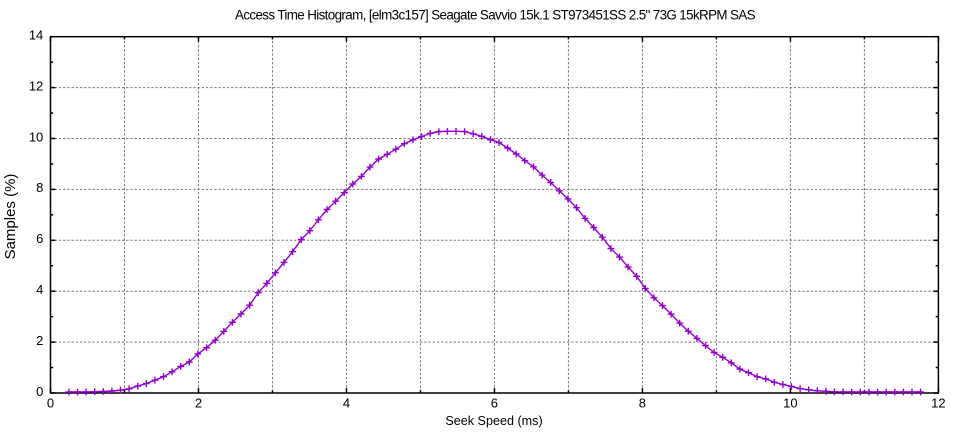 Image resolution: width=960 pixels, height=437 pixels. Describe the element at coordinates (36, 35) in the screenshot. I see `svg-text: 14` at that location.